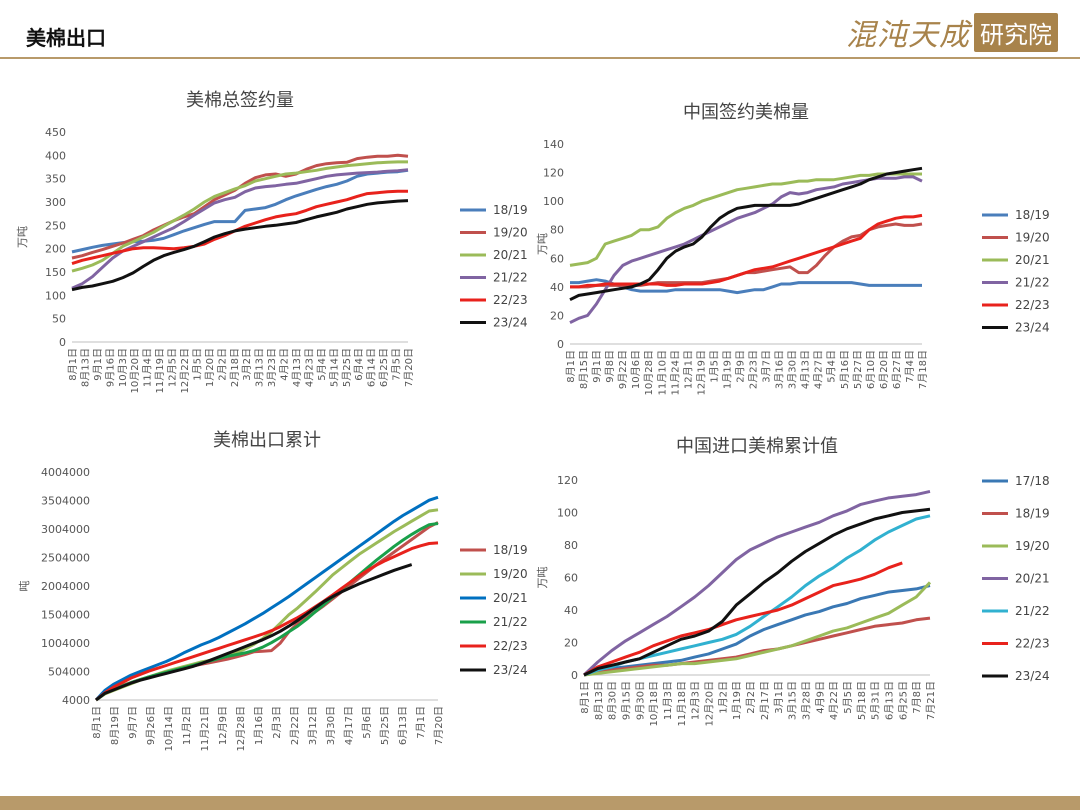 The width and height of the screenshot is (1080, 810). What do you see at coordinates (55, 272) in the screenshot?
I see `y-tick-label: 150` at bounding box center [55, 272].